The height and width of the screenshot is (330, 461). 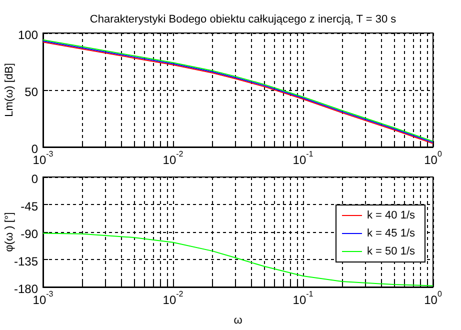 I want to click on y-axis-title: Lm(ω) [dB], so click(x=10, y=90).